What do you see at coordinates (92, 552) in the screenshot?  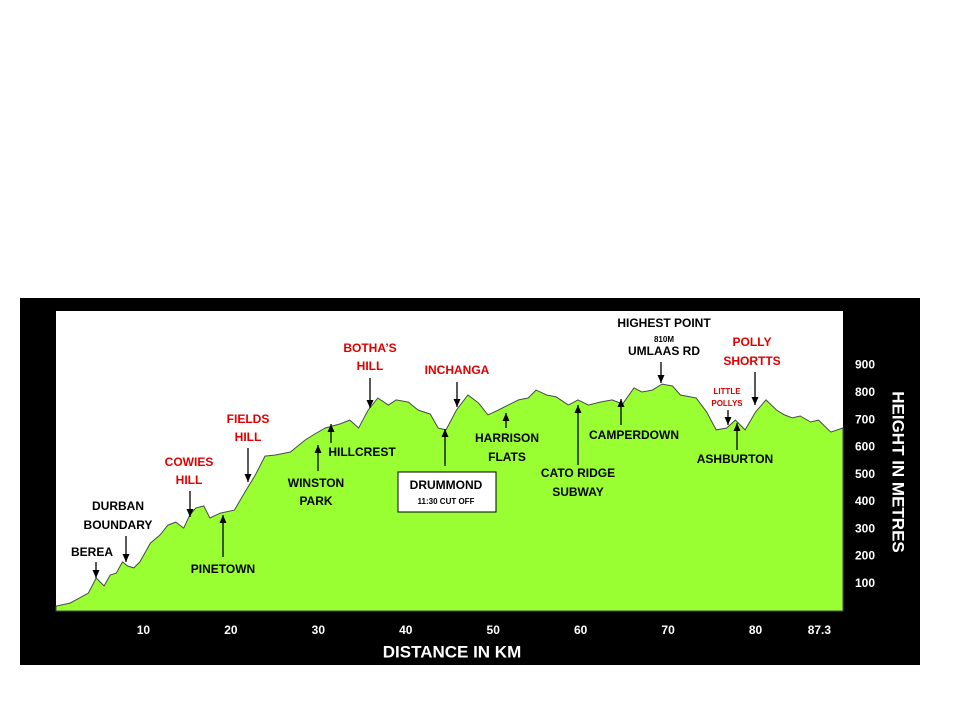 I see `annotation-label: BEREA` at bounding box center [92, 552].